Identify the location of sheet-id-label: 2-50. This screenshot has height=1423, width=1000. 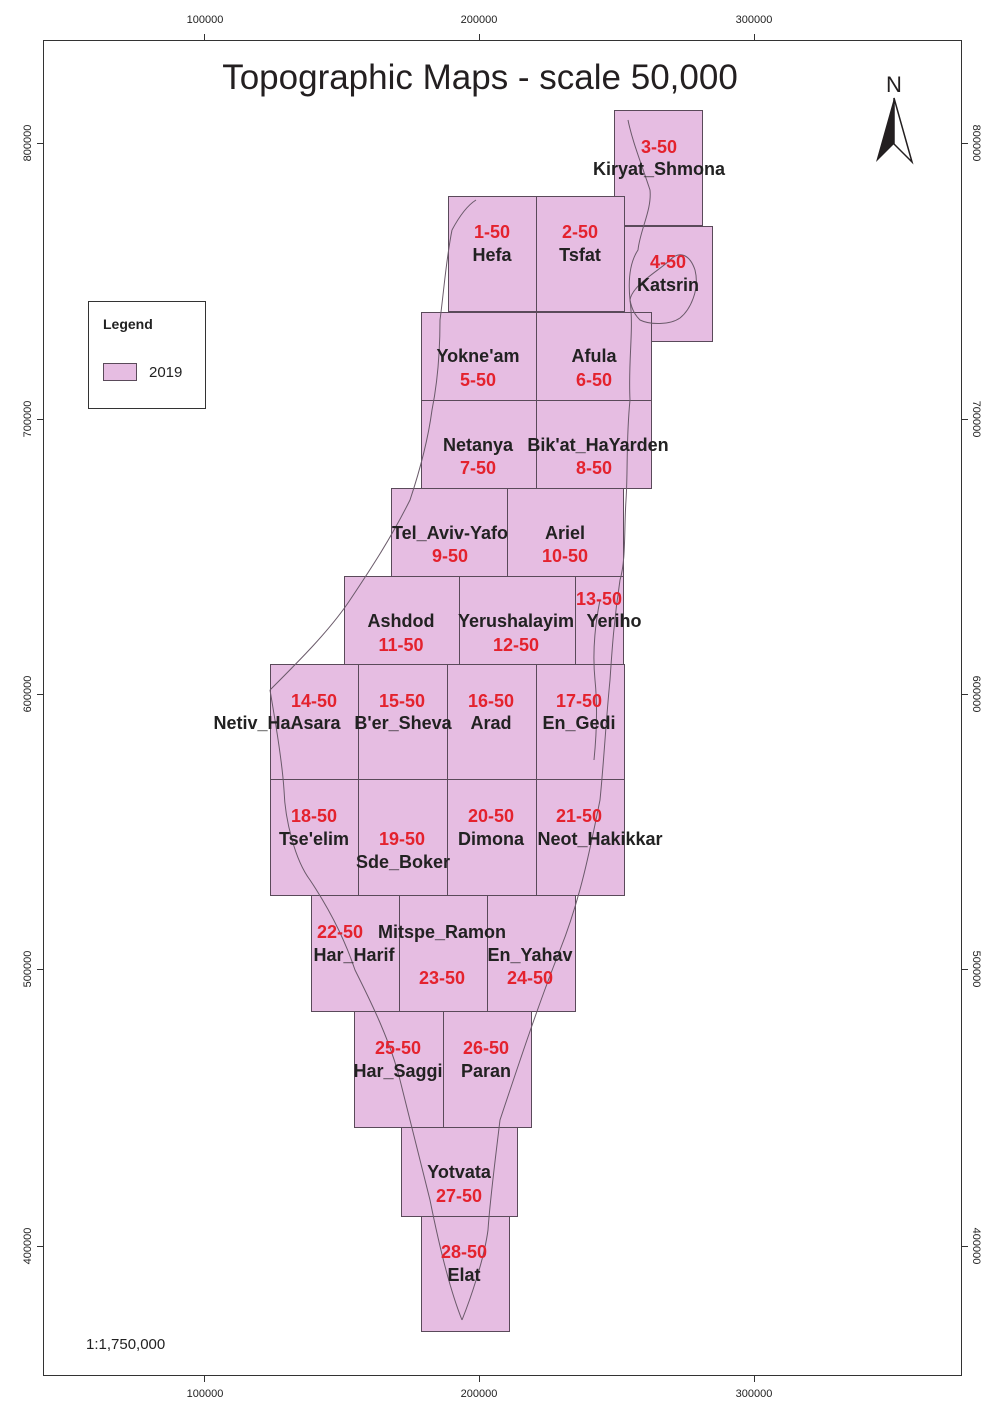
(580, 232).